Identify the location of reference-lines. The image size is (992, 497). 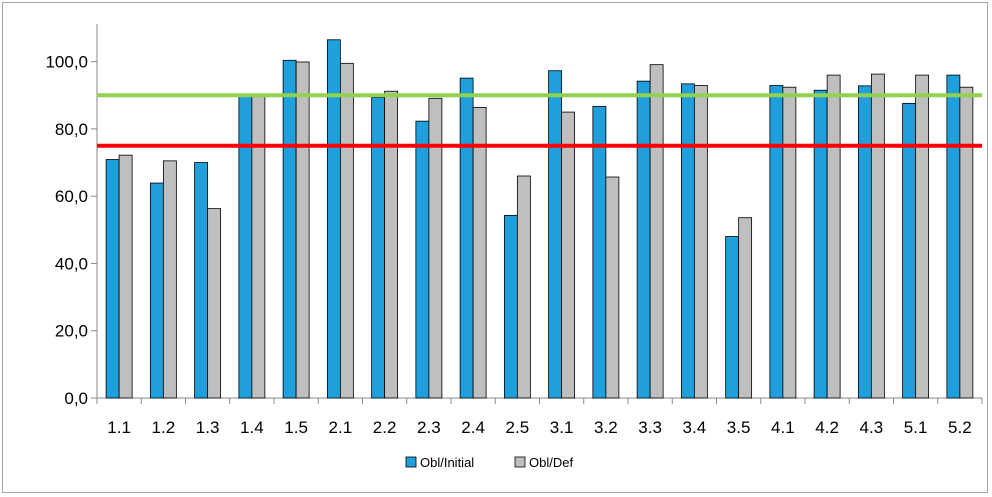
(539, 120).